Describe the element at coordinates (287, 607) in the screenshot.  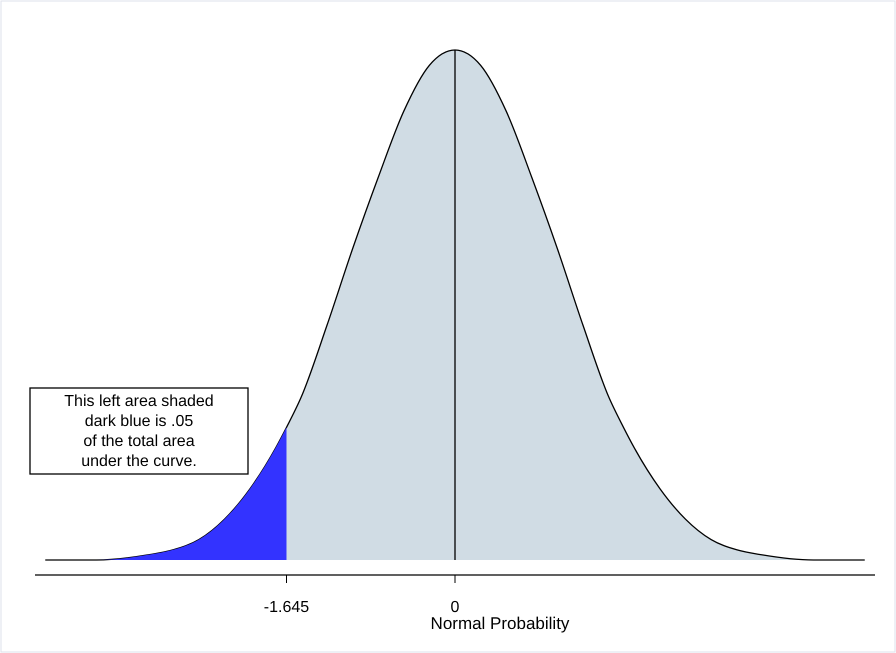
I see `x-tick-label: -1.645` at that location.